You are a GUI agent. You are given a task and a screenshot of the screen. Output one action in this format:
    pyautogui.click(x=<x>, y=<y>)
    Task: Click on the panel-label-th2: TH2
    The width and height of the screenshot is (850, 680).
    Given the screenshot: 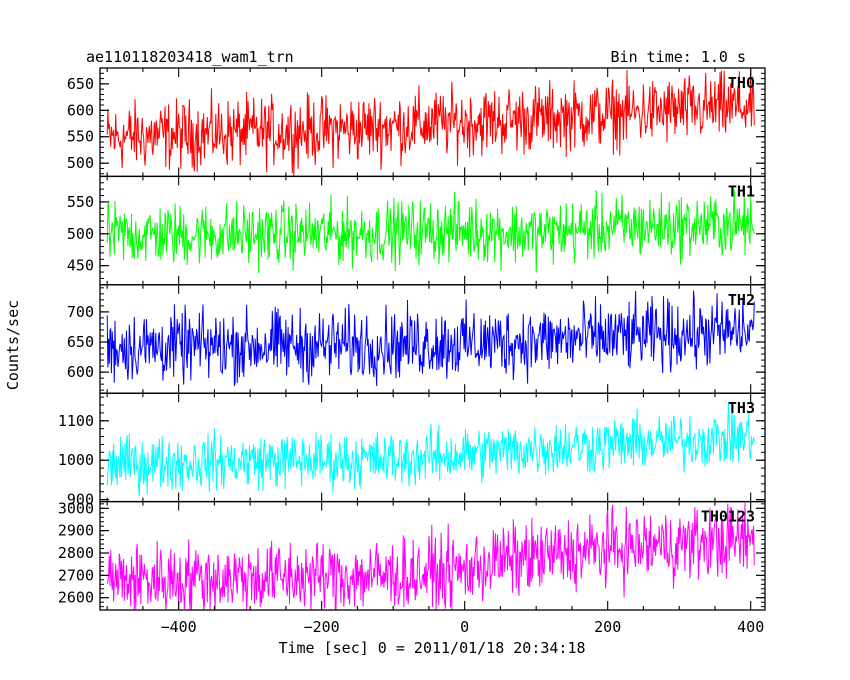 What is the action you would take?
    pyautogui.click(x=741, y=300)
    